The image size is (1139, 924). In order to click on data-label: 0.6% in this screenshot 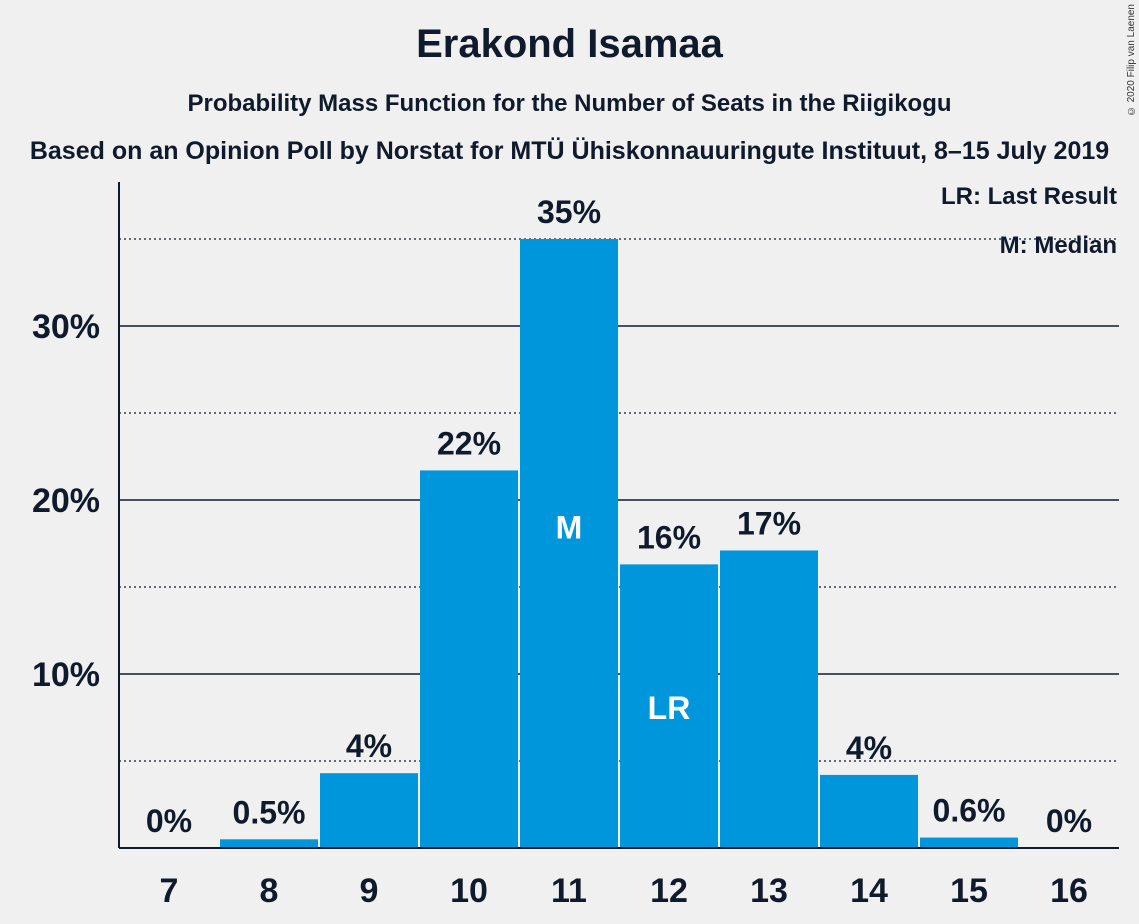, I will do `click(969, 811)`.